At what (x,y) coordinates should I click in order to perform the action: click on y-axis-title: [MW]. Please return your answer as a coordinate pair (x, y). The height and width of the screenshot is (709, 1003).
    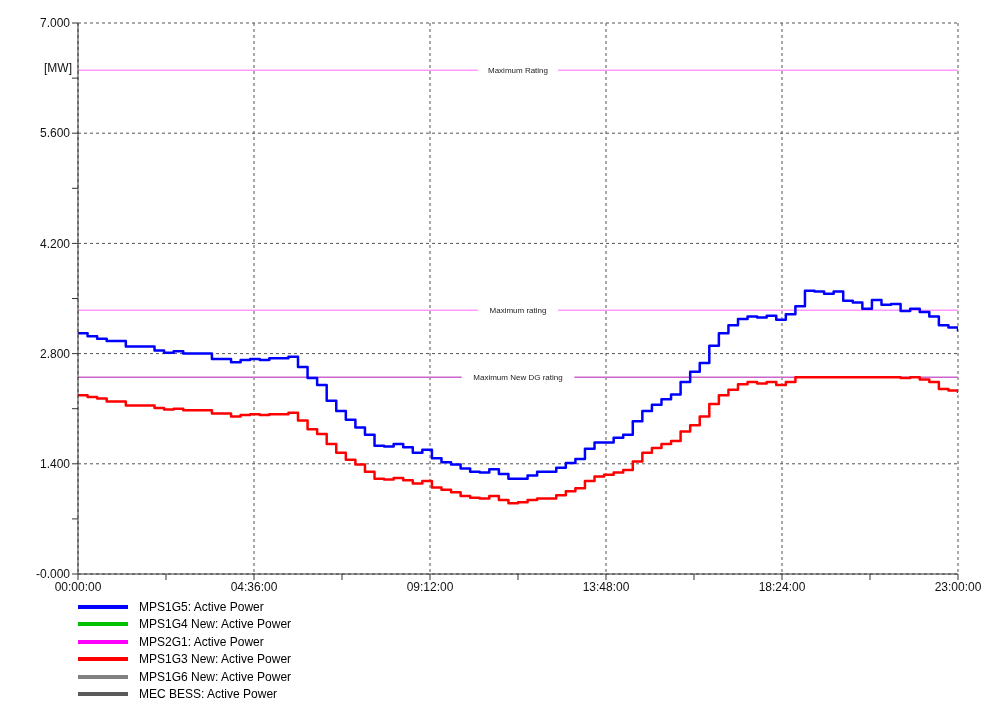
    Looking at the image, I should click on (58, 67).